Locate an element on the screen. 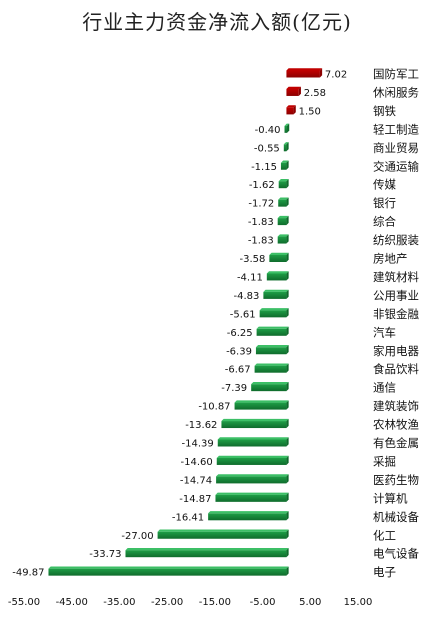 Image resolution: width=434 pixels, height=618 pixels. data-label: -14.87 is located at coordinates (195, 499).